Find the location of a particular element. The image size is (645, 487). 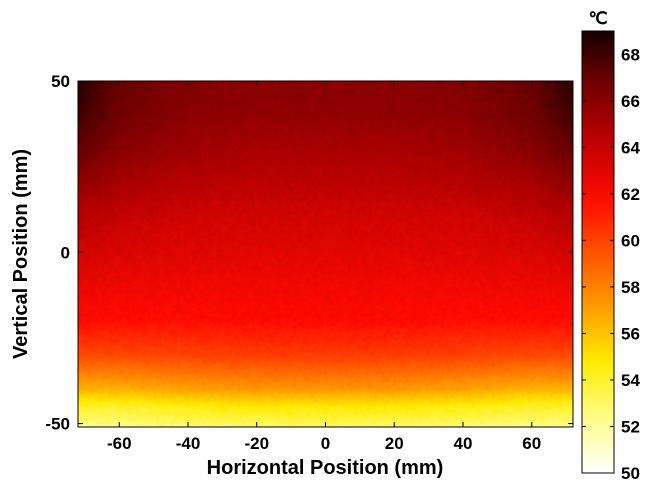

colorbar-tick-label: 62 is located at coordinates (630, 194).